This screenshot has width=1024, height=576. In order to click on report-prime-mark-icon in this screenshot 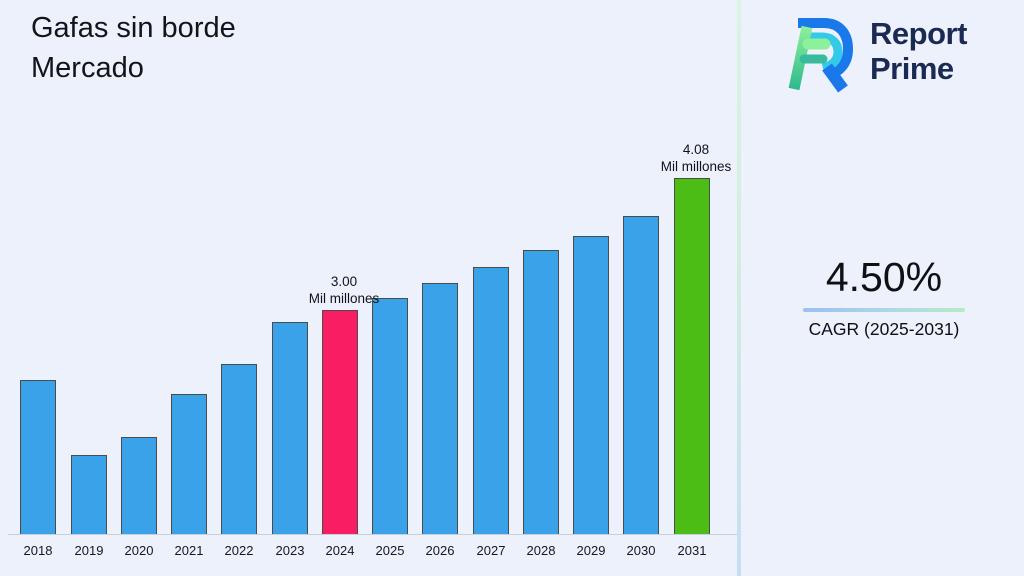, I will do `click(821, 55)`.